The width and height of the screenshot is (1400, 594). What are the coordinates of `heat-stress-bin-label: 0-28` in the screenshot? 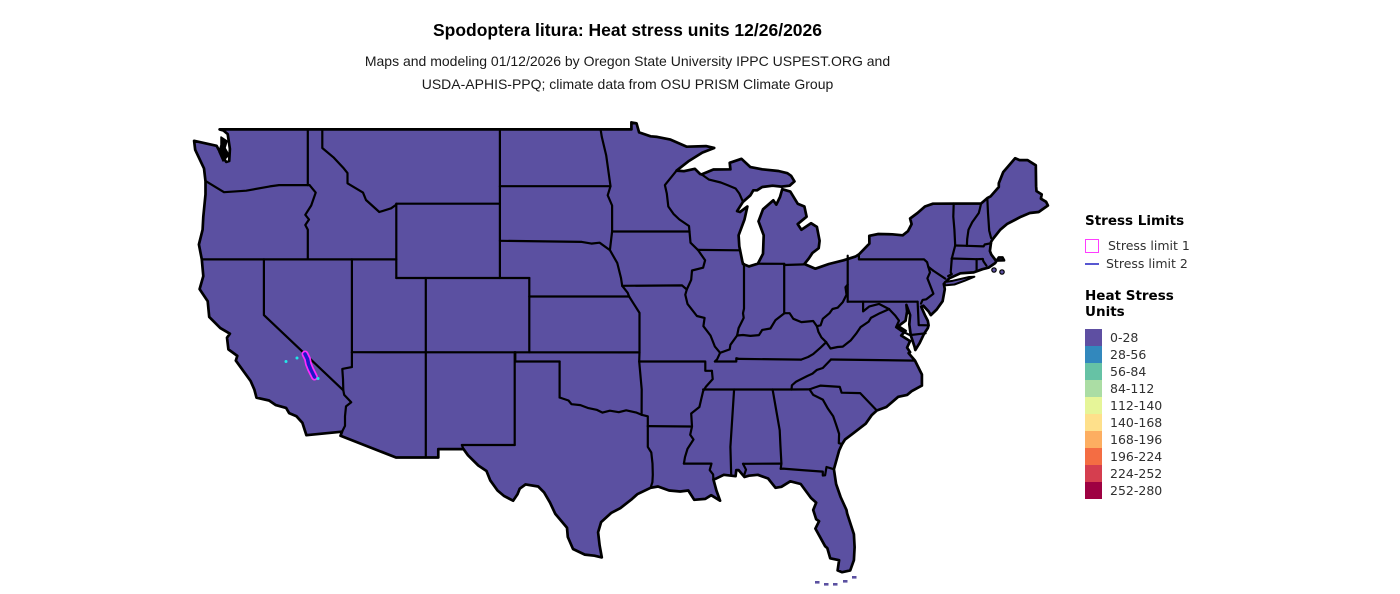 It's located at (1124, 337).